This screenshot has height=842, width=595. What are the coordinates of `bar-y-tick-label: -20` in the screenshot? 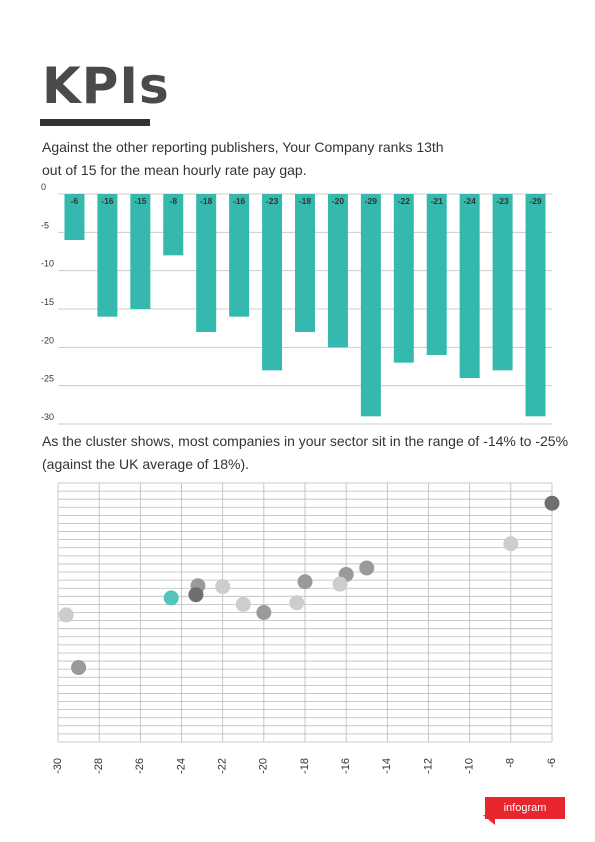 It's located at (47, 340).